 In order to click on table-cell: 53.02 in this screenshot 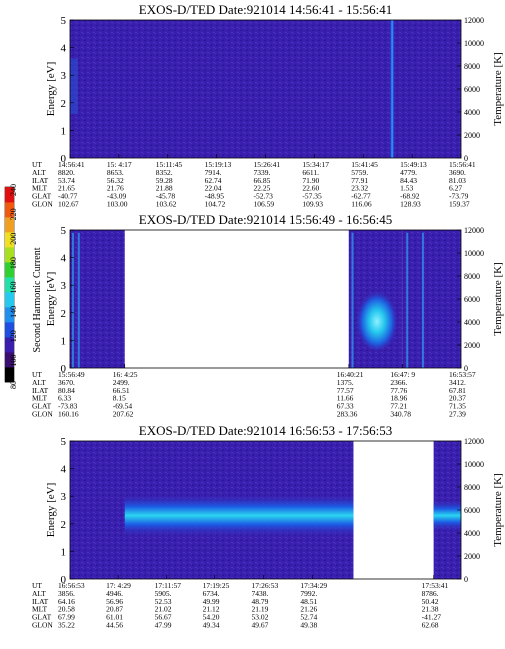, I will do `click(260, 617)`.